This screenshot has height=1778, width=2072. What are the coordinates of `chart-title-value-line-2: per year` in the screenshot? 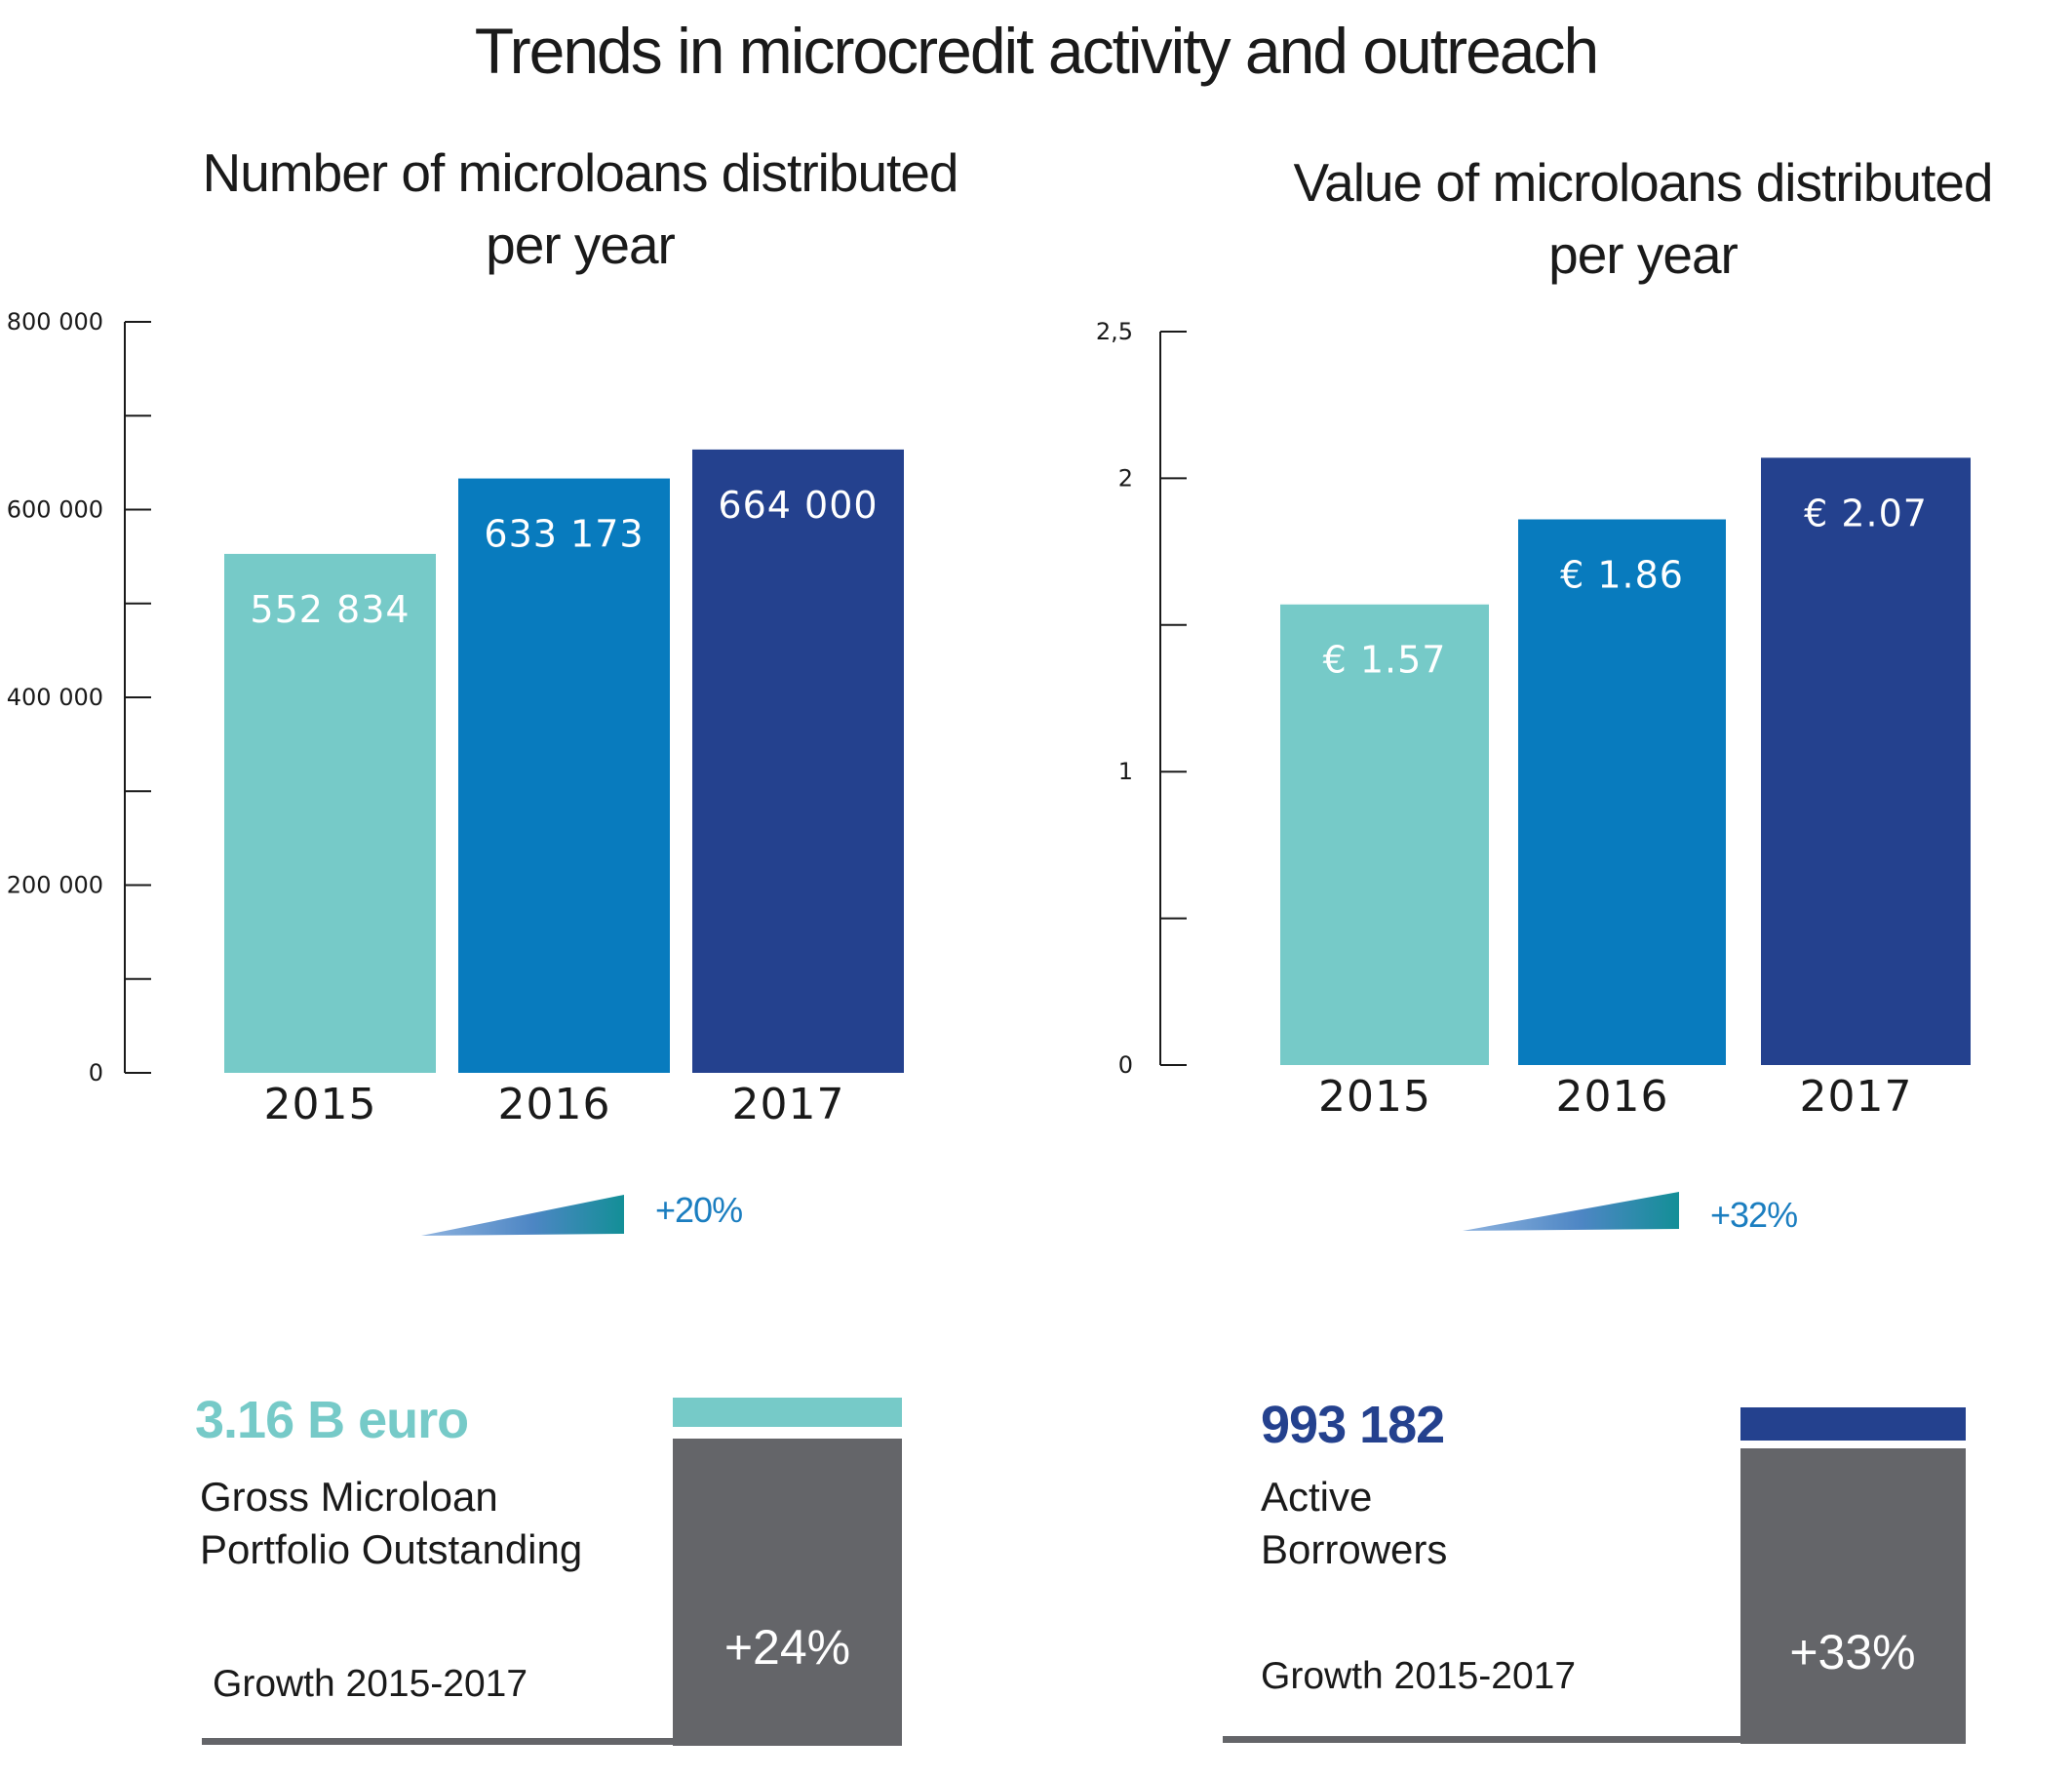 It's located at (1643, 255).